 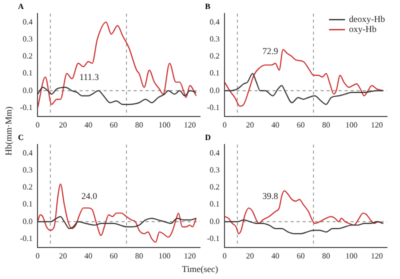 What do you see at coordinates (270, 51) in the screenshot?
I see `annotation: 72.9` at bounding box center [270, 51].